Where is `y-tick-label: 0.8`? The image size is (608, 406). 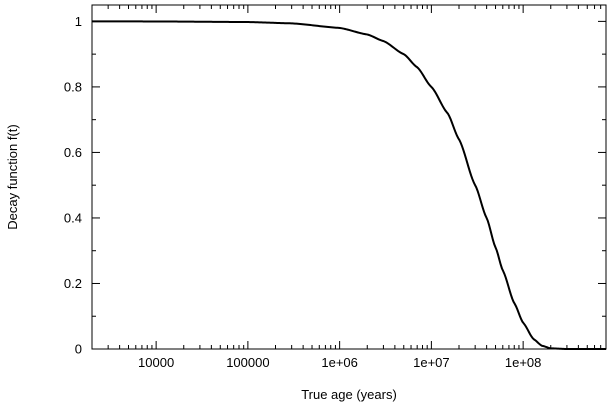
y-tick-label: 0.8 is located at coordinates (73, 86).